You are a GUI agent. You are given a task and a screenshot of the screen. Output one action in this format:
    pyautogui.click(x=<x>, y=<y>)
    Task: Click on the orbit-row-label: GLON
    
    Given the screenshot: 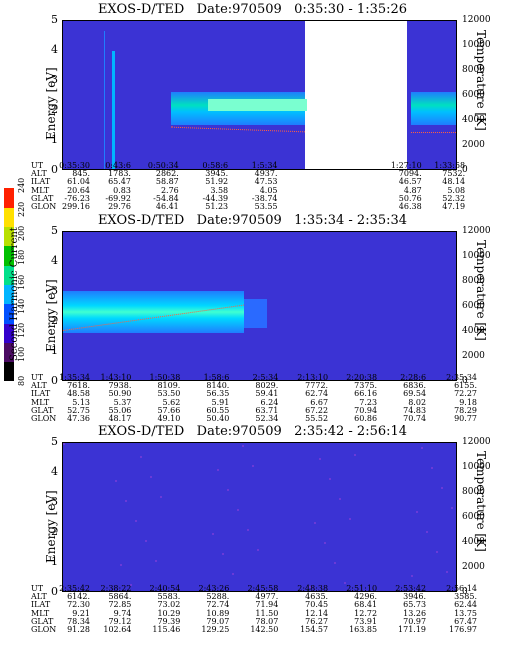 What is the action you would take?
    pyautogui.click(x=44, y=418)
    